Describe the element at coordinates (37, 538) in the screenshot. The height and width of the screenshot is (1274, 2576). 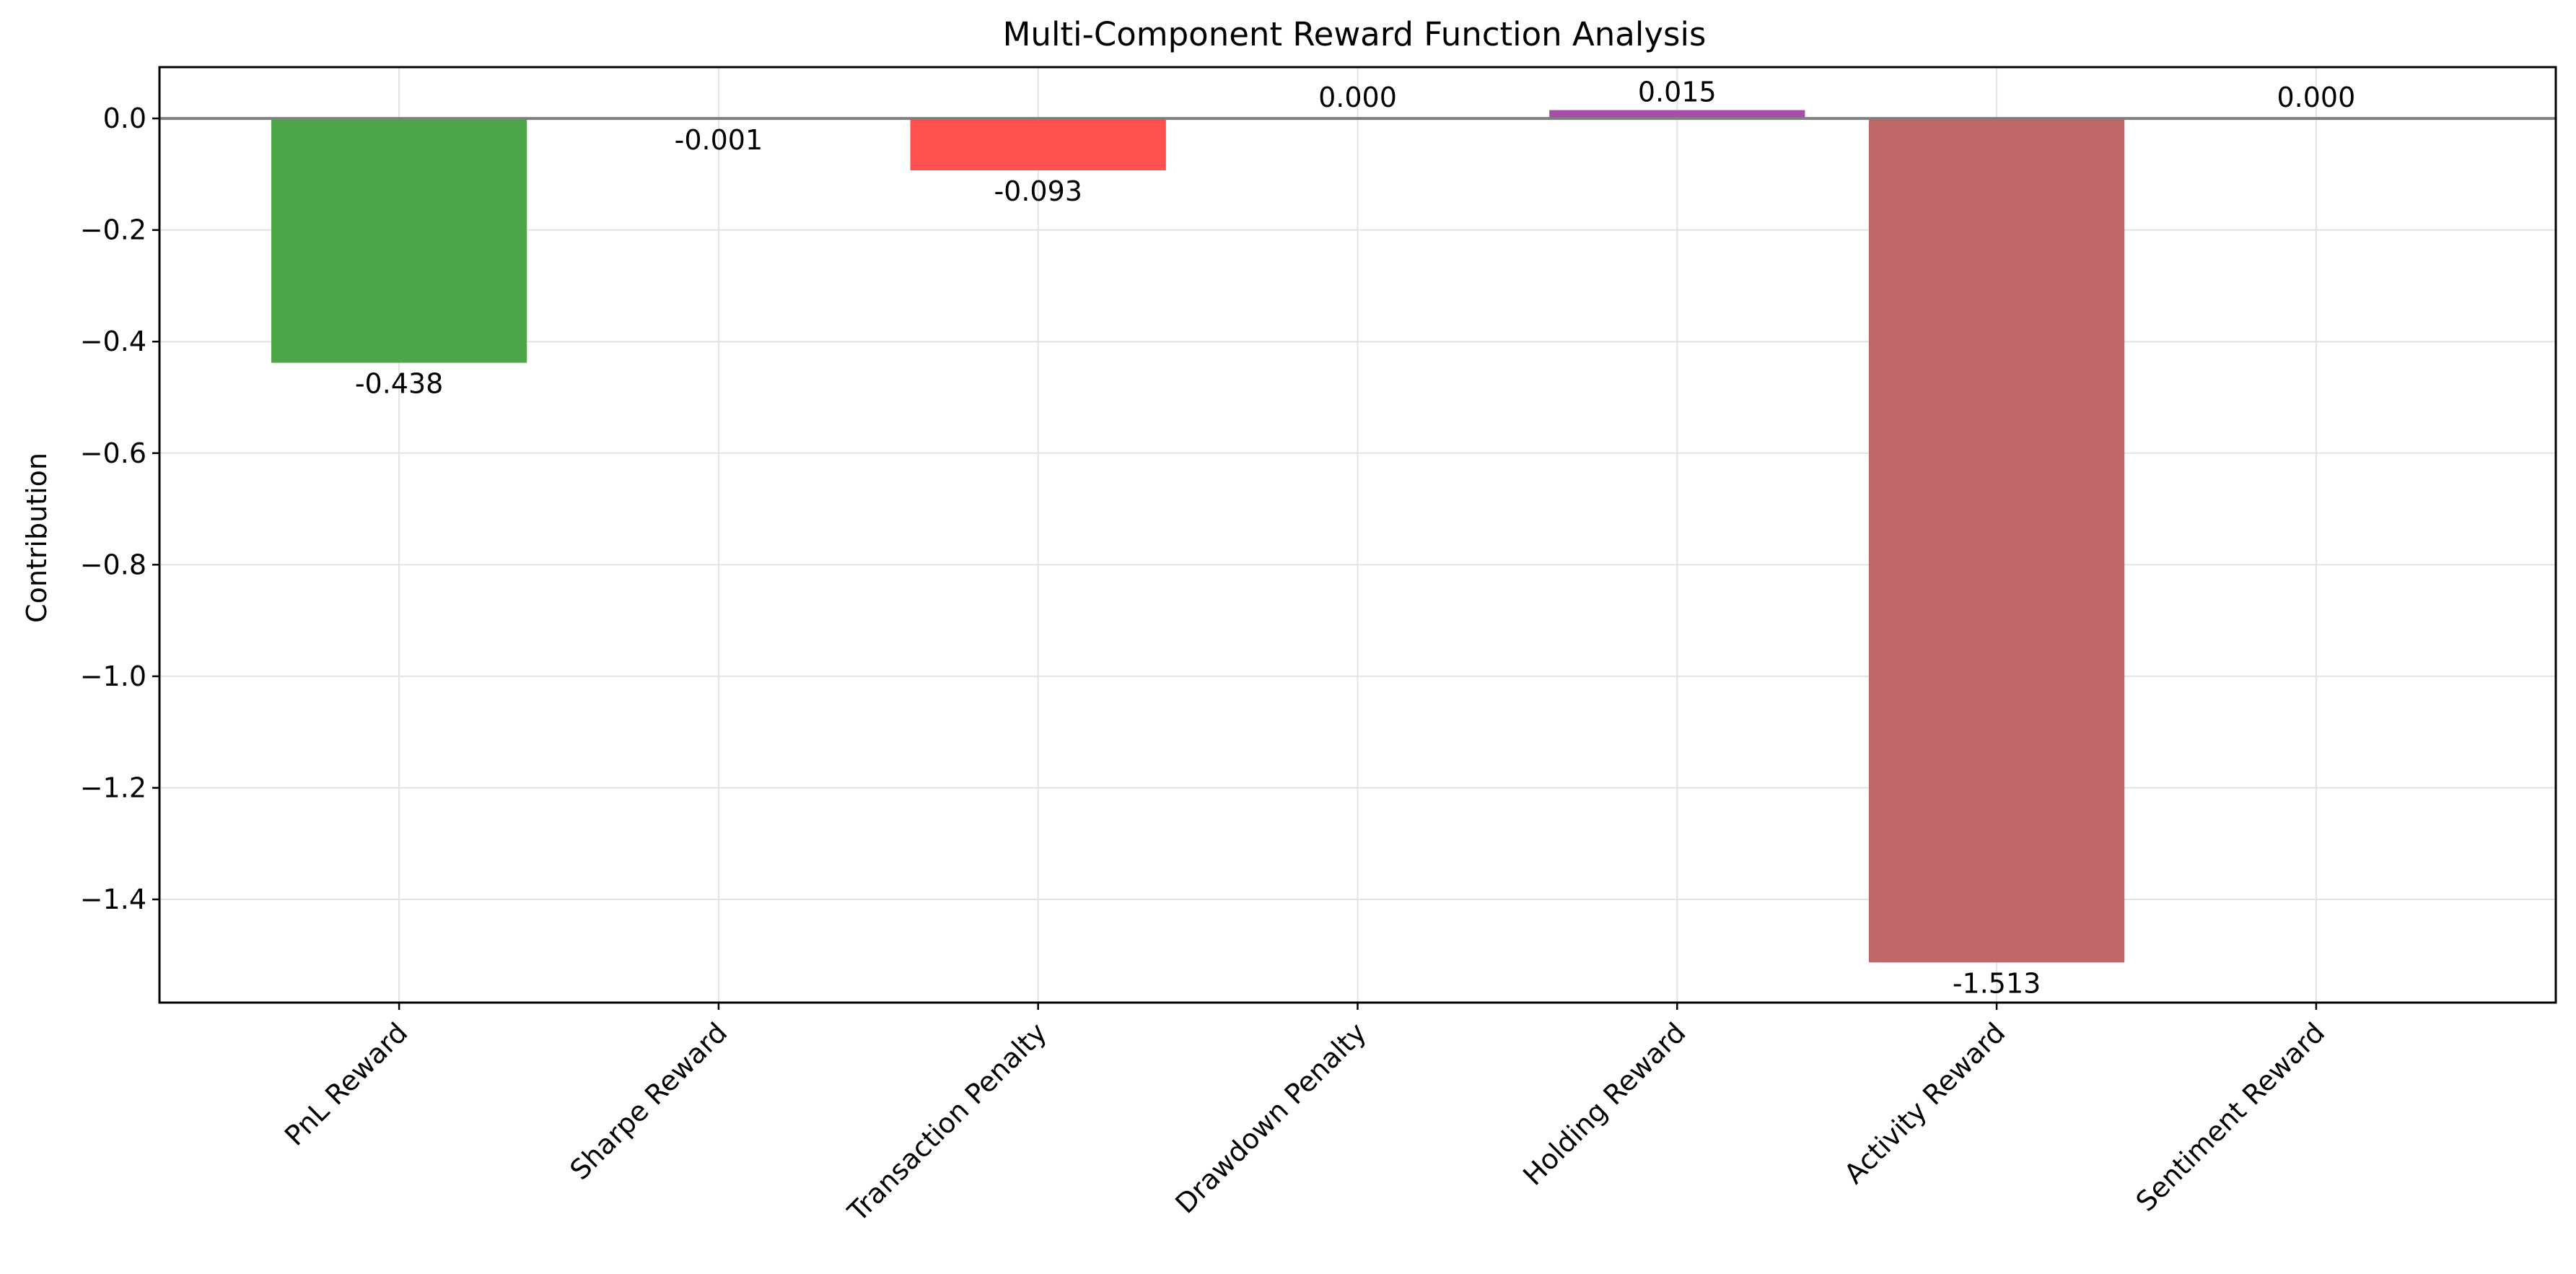
I see `y-axis-label: Contribution` at that location.